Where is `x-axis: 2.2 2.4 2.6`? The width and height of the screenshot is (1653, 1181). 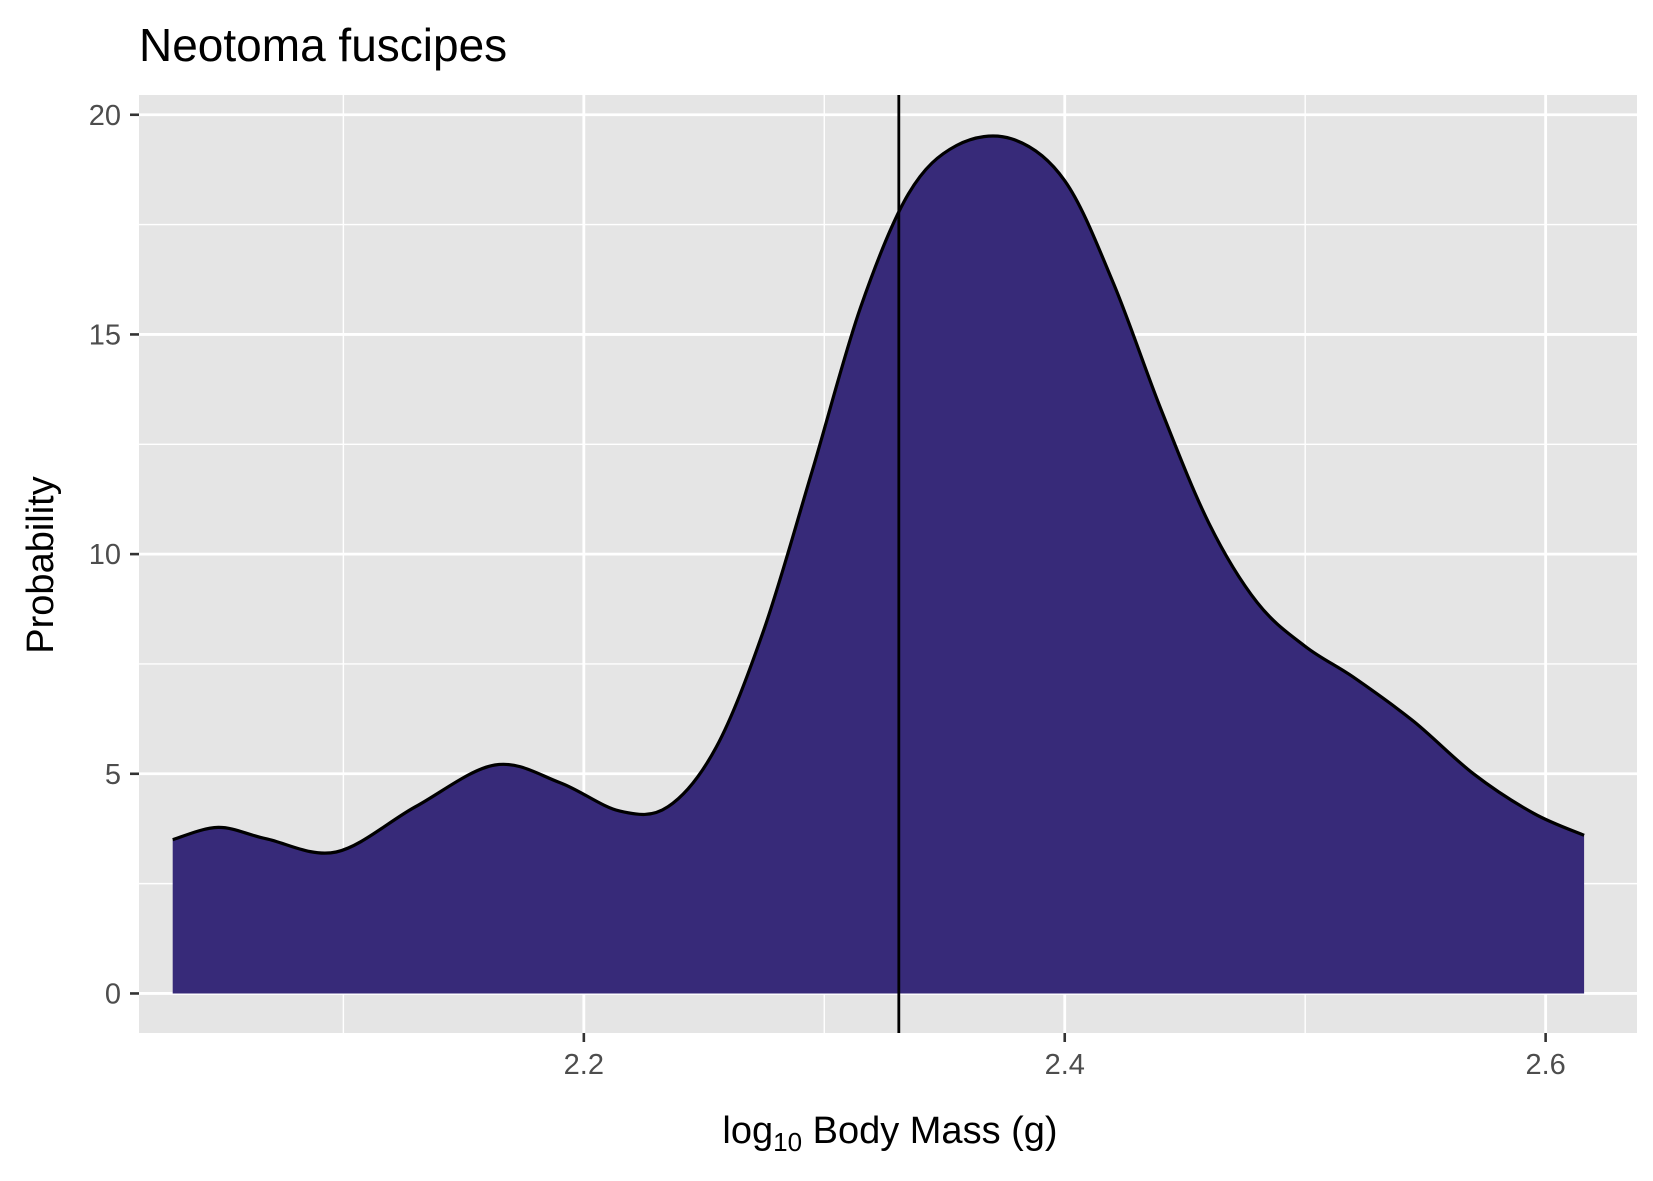
x-axis: 2.2 2.4 2.6 is located at coordinates (1065, 1057).